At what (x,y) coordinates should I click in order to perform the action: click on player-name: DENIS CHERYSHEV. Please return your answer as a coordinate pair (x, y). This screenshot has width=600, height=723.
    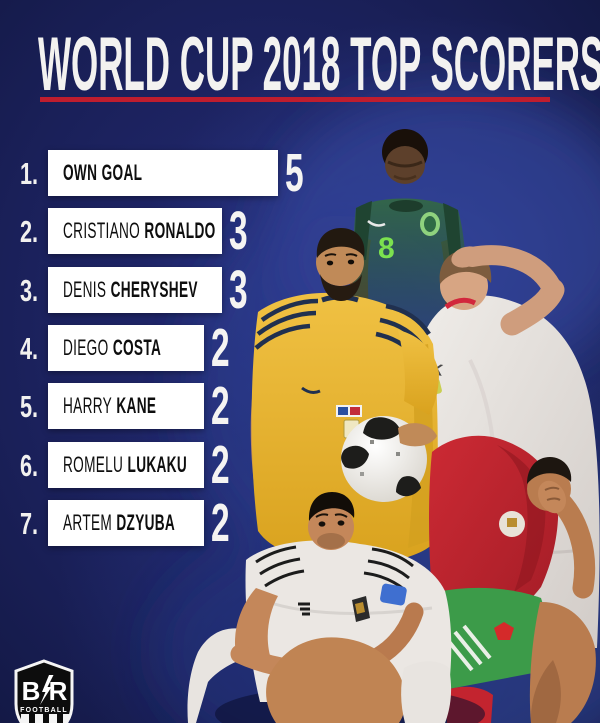
    Looking at the image, I should click on (130, 289).